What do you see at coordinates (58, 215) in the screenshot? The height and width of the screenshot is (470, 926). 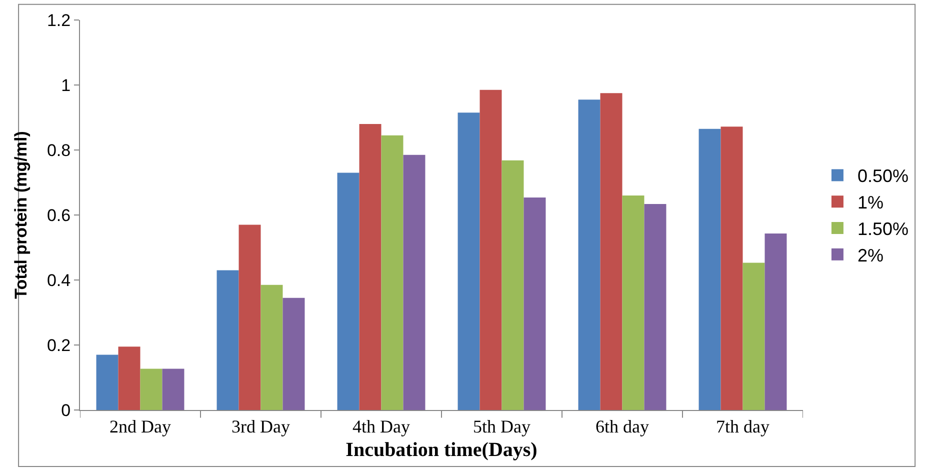 I see `y-tick-label: 0.6` at bounding box center [58, 215].